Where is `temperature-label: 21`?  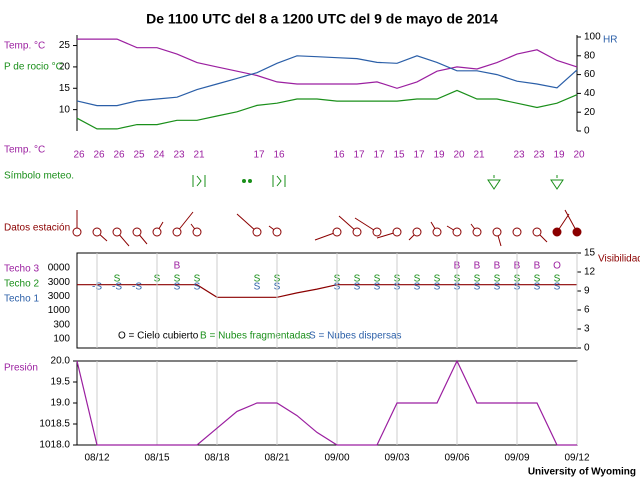
temperature-label: 21 is located at coordinates (479, 155).